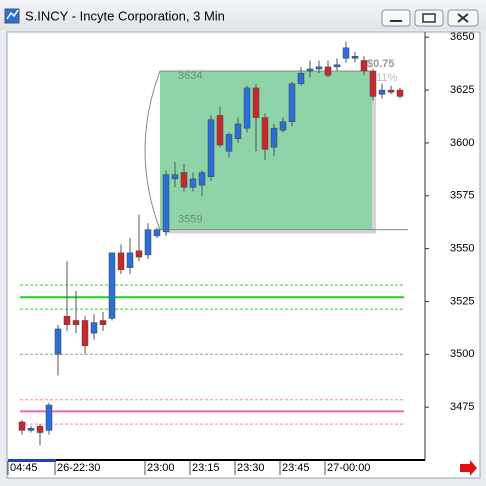 The height and width of the screenshot is (486, 486). I want to click on x-tick-label: 23:15, so click(206, 468).